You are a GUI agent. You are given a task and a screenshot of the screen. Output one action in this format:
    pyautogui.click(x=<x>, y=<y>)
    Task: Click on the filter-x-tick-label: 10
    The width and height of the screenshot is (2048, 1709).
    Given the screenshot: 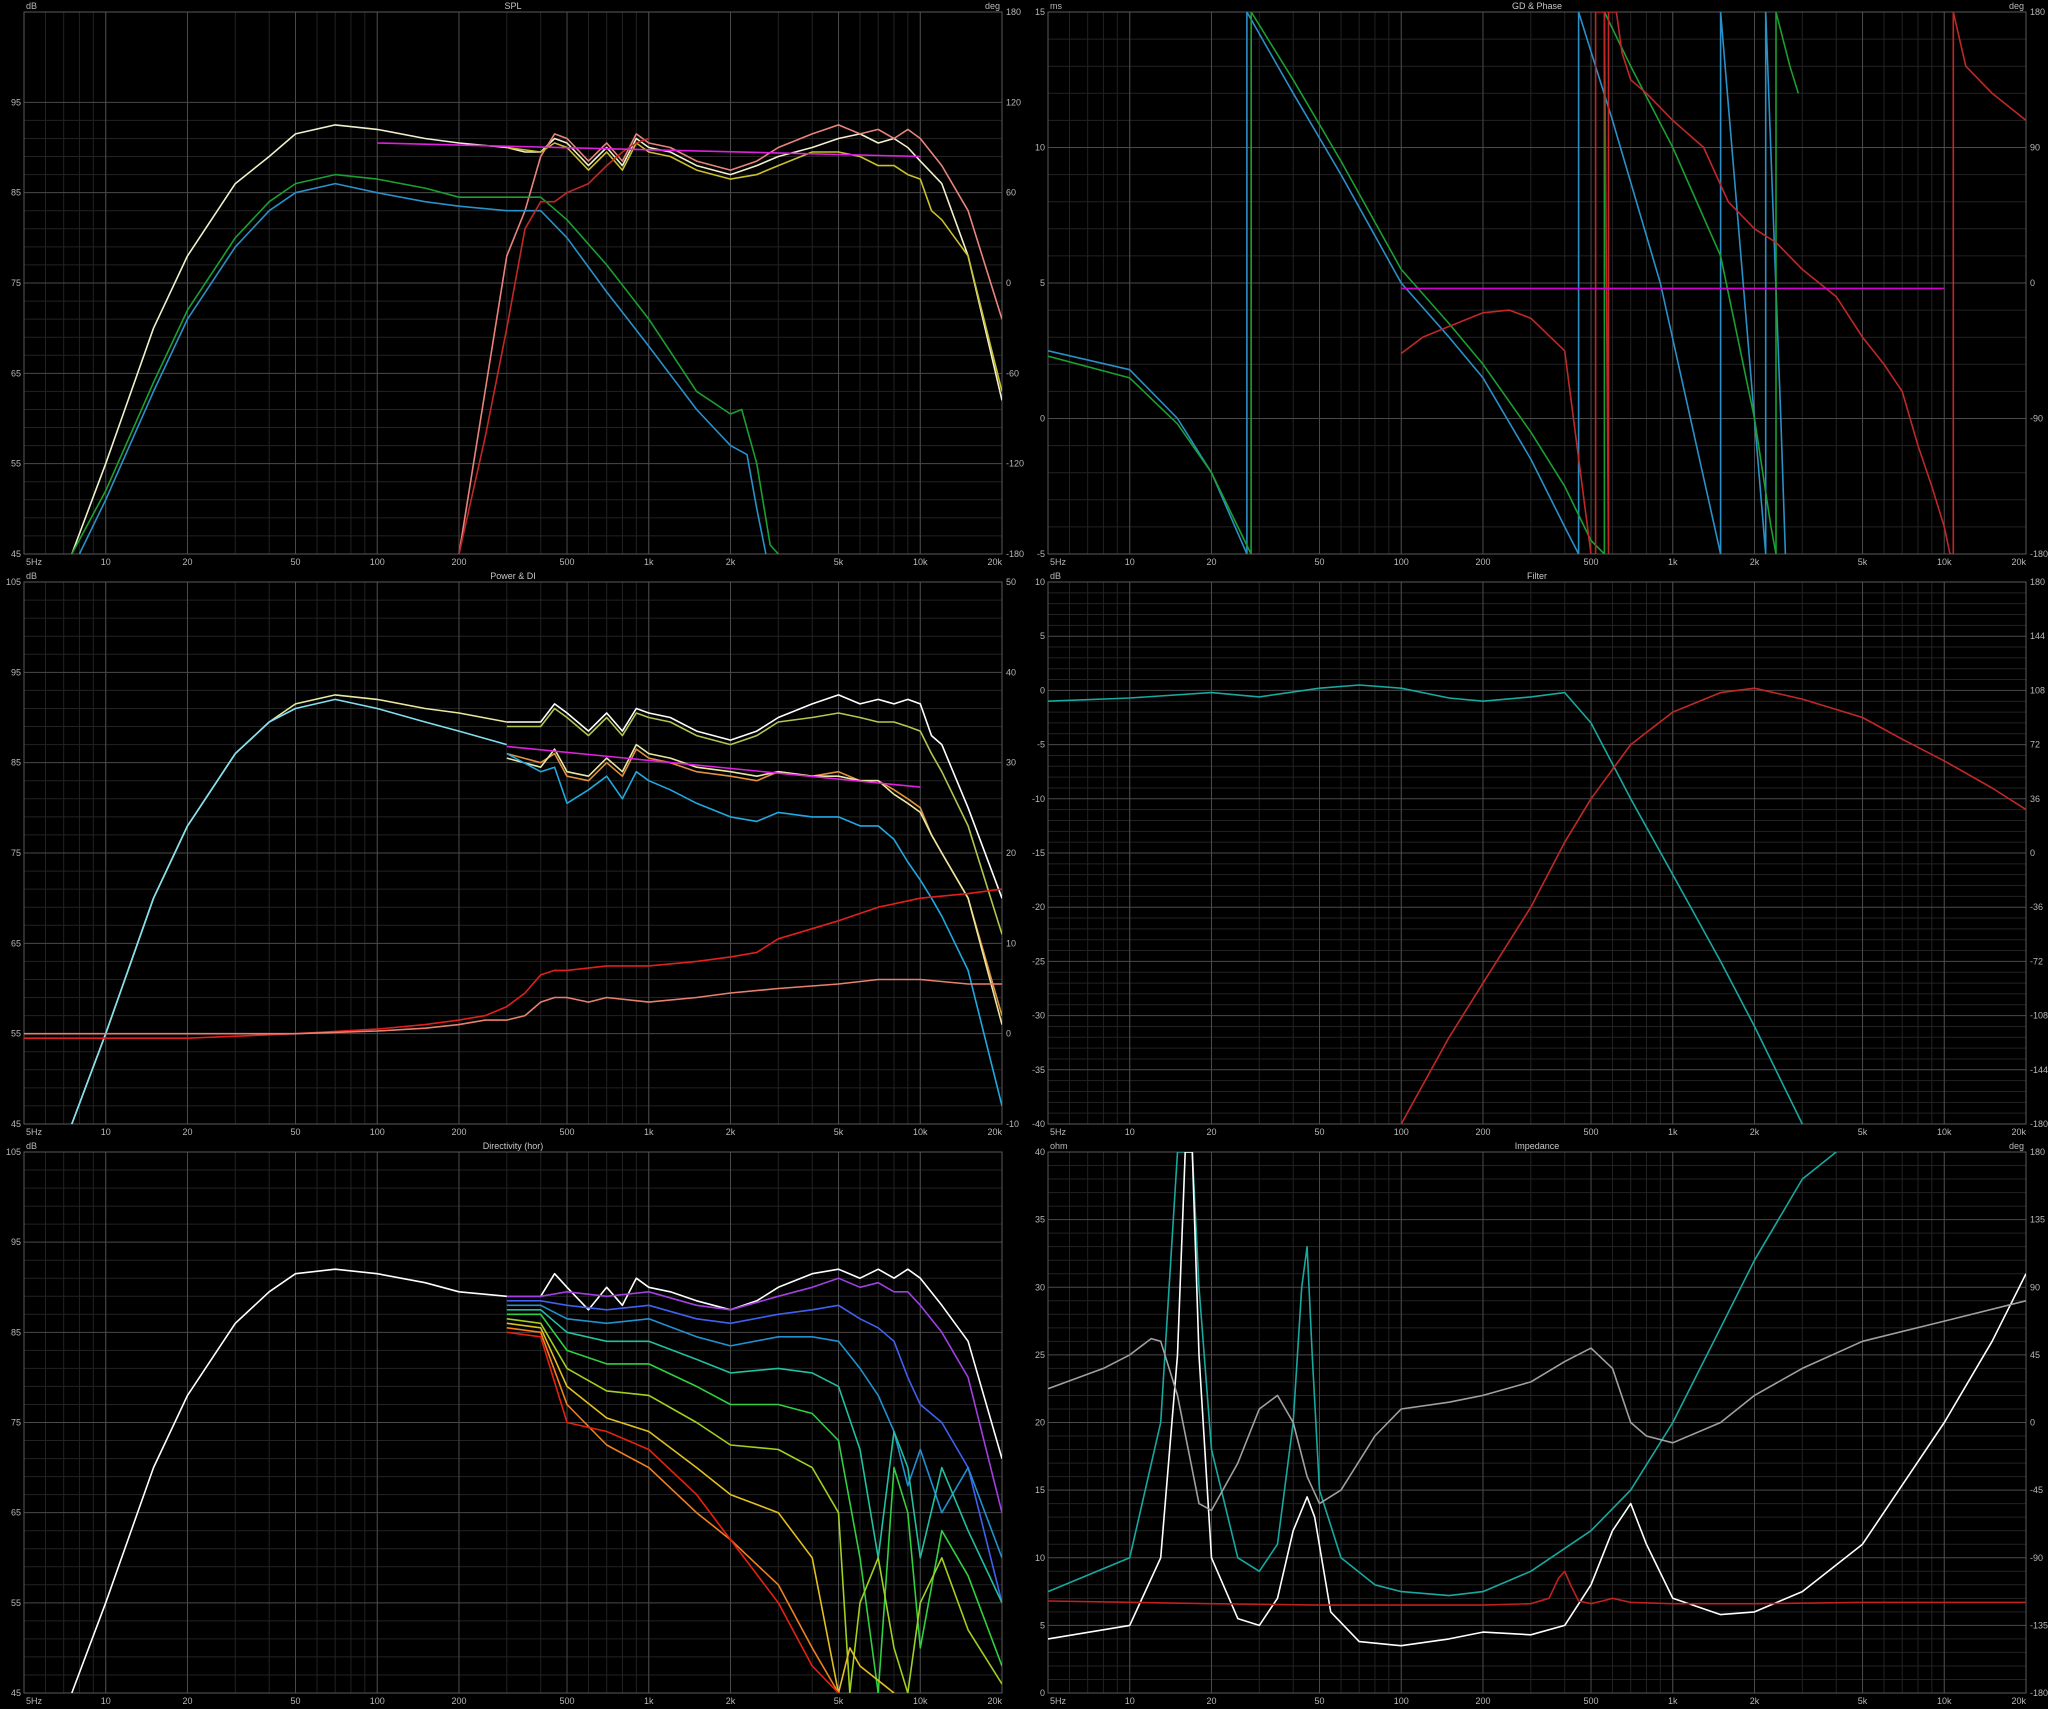 What is the action you would take?
    pyautogui.click(x=1130, y=1132)
    